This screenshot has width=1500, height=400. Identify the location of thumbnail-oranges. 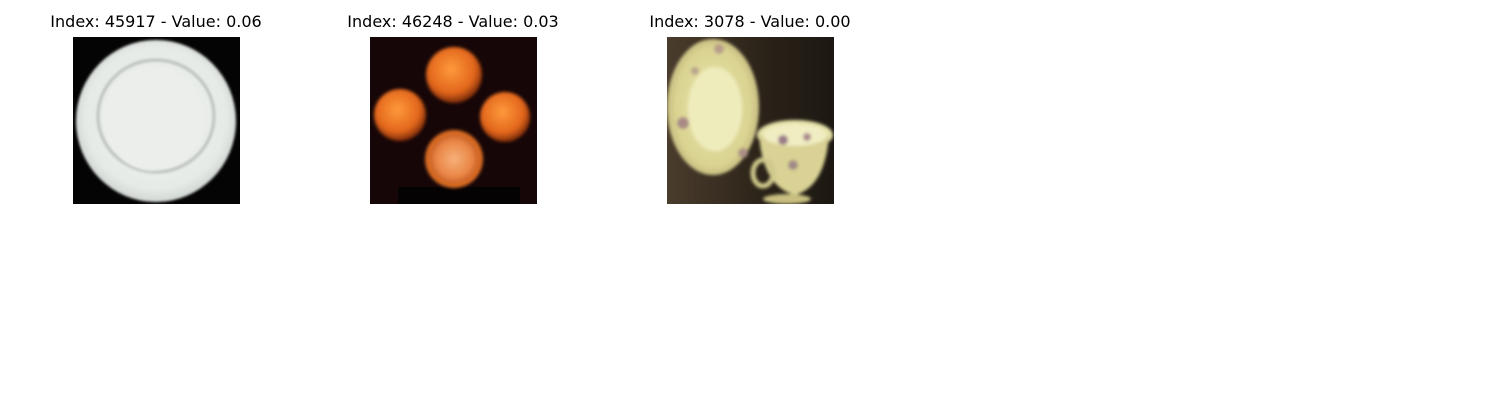
(453, 120).